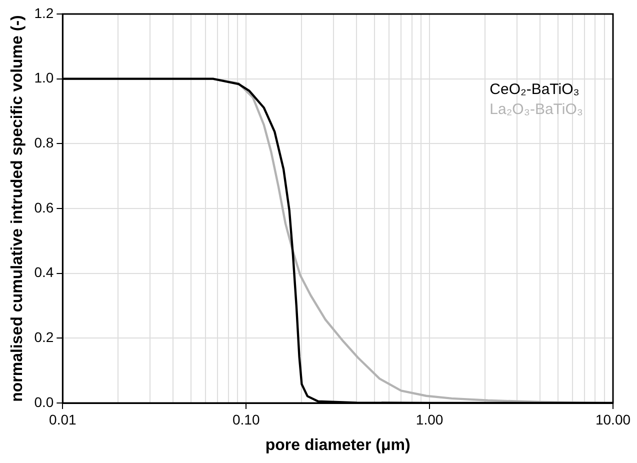 This screenshot has height=463, width=637. Describe the element at coordinates (44, 207) in the screenshot. I see `y-tick-label: 0.6` at that location.